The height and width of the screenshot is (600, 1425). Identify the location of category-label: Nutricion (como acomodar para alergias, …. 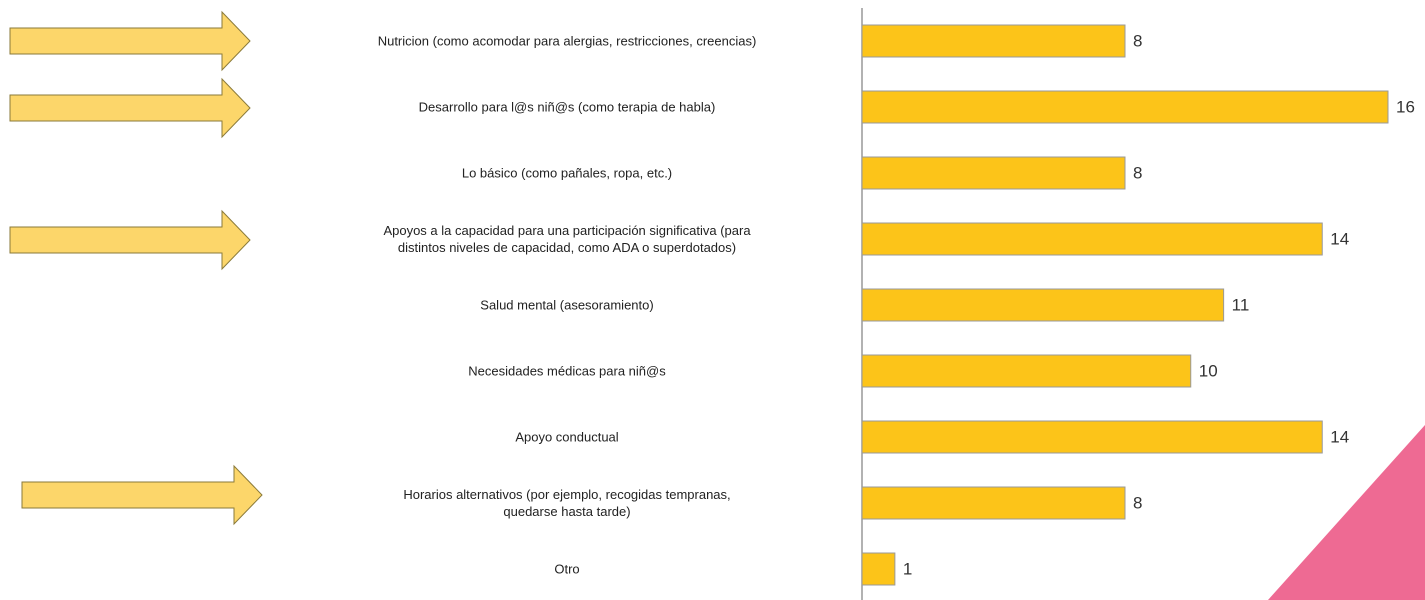
(567, 41).